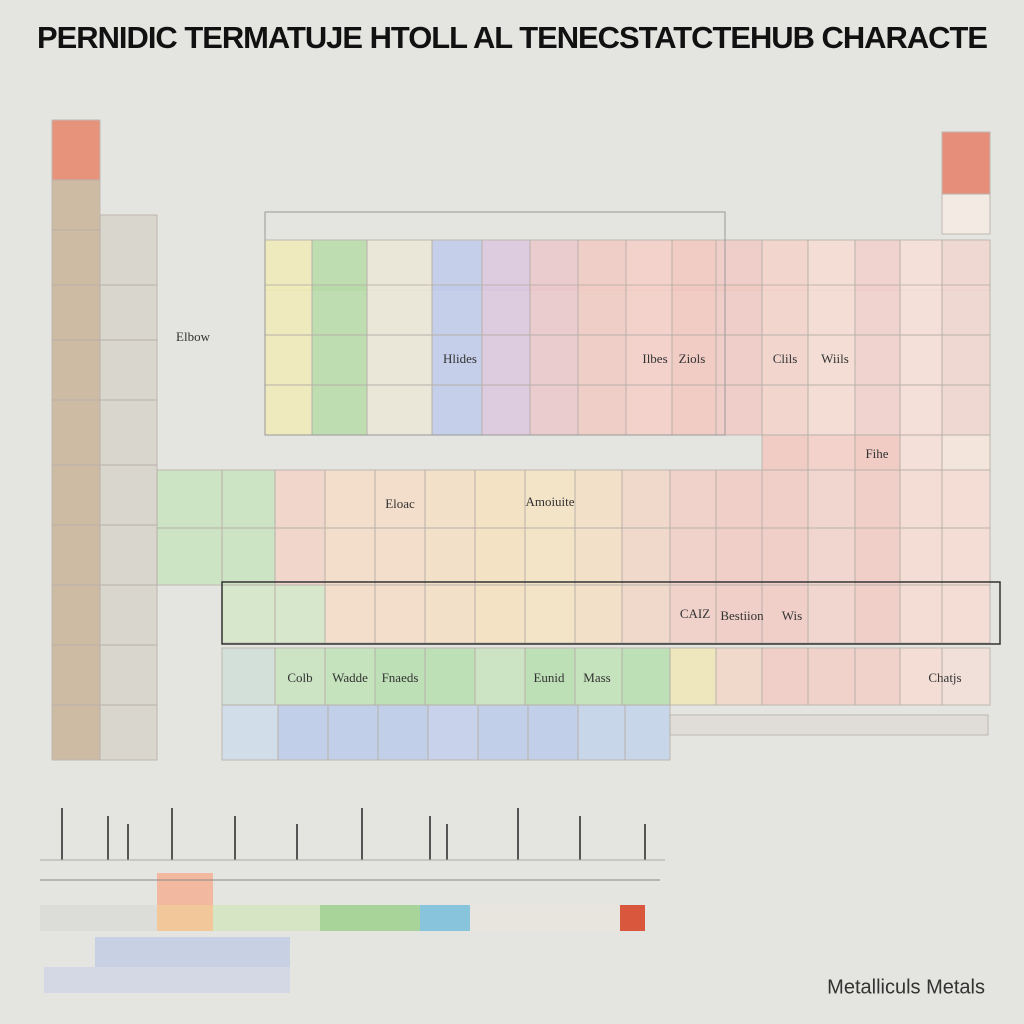 This screenshot has height=1024, width=1024. What do you see at coordinates (400, 503) in the screenshot?
I see `cell-label: Eloac` at bounding box center [400, 503].